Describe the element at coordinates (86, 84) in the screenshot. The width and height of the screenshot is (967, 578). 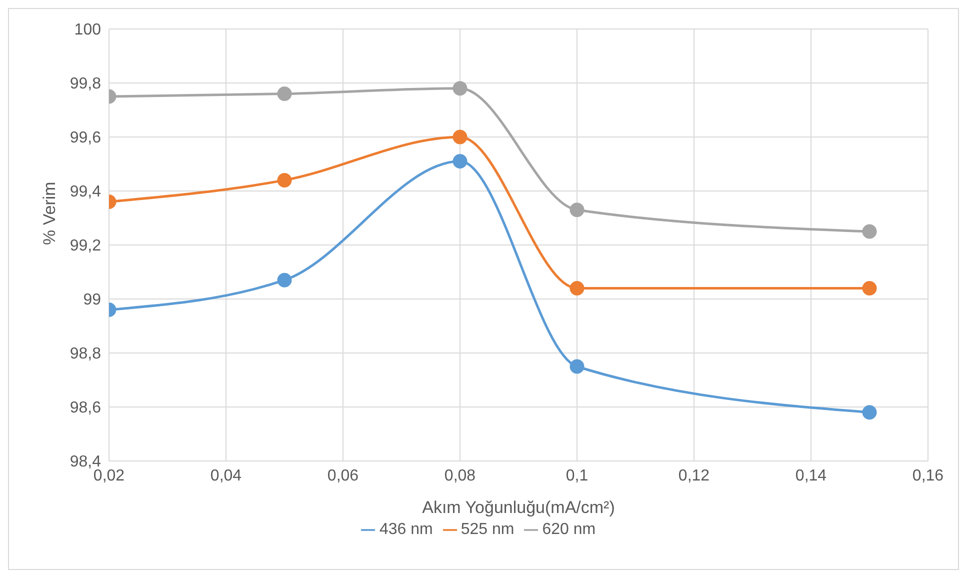
I see `y-tick-label: 99,8` at that location.